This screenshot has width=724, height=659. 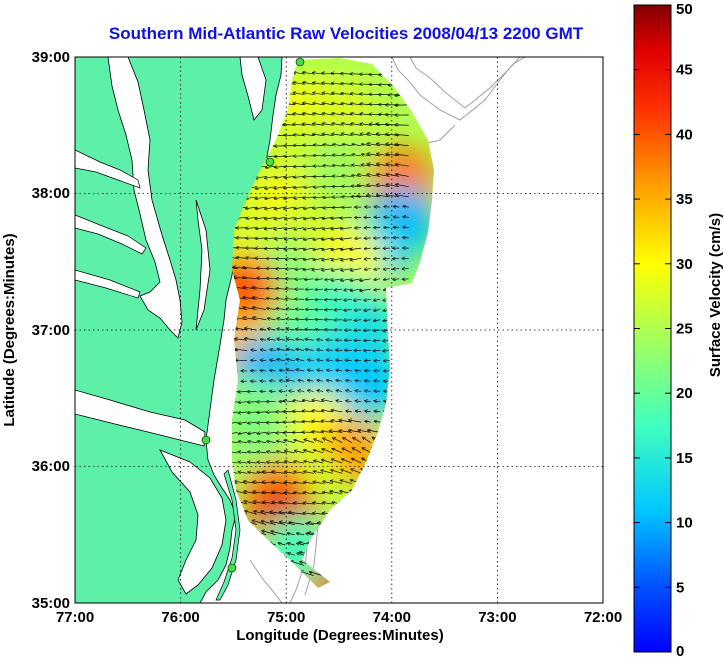 What do you see at coordinates (51, 603) in the screenshot?
I see `y-tick-label: 35:00` at bounding box center [51, 603].